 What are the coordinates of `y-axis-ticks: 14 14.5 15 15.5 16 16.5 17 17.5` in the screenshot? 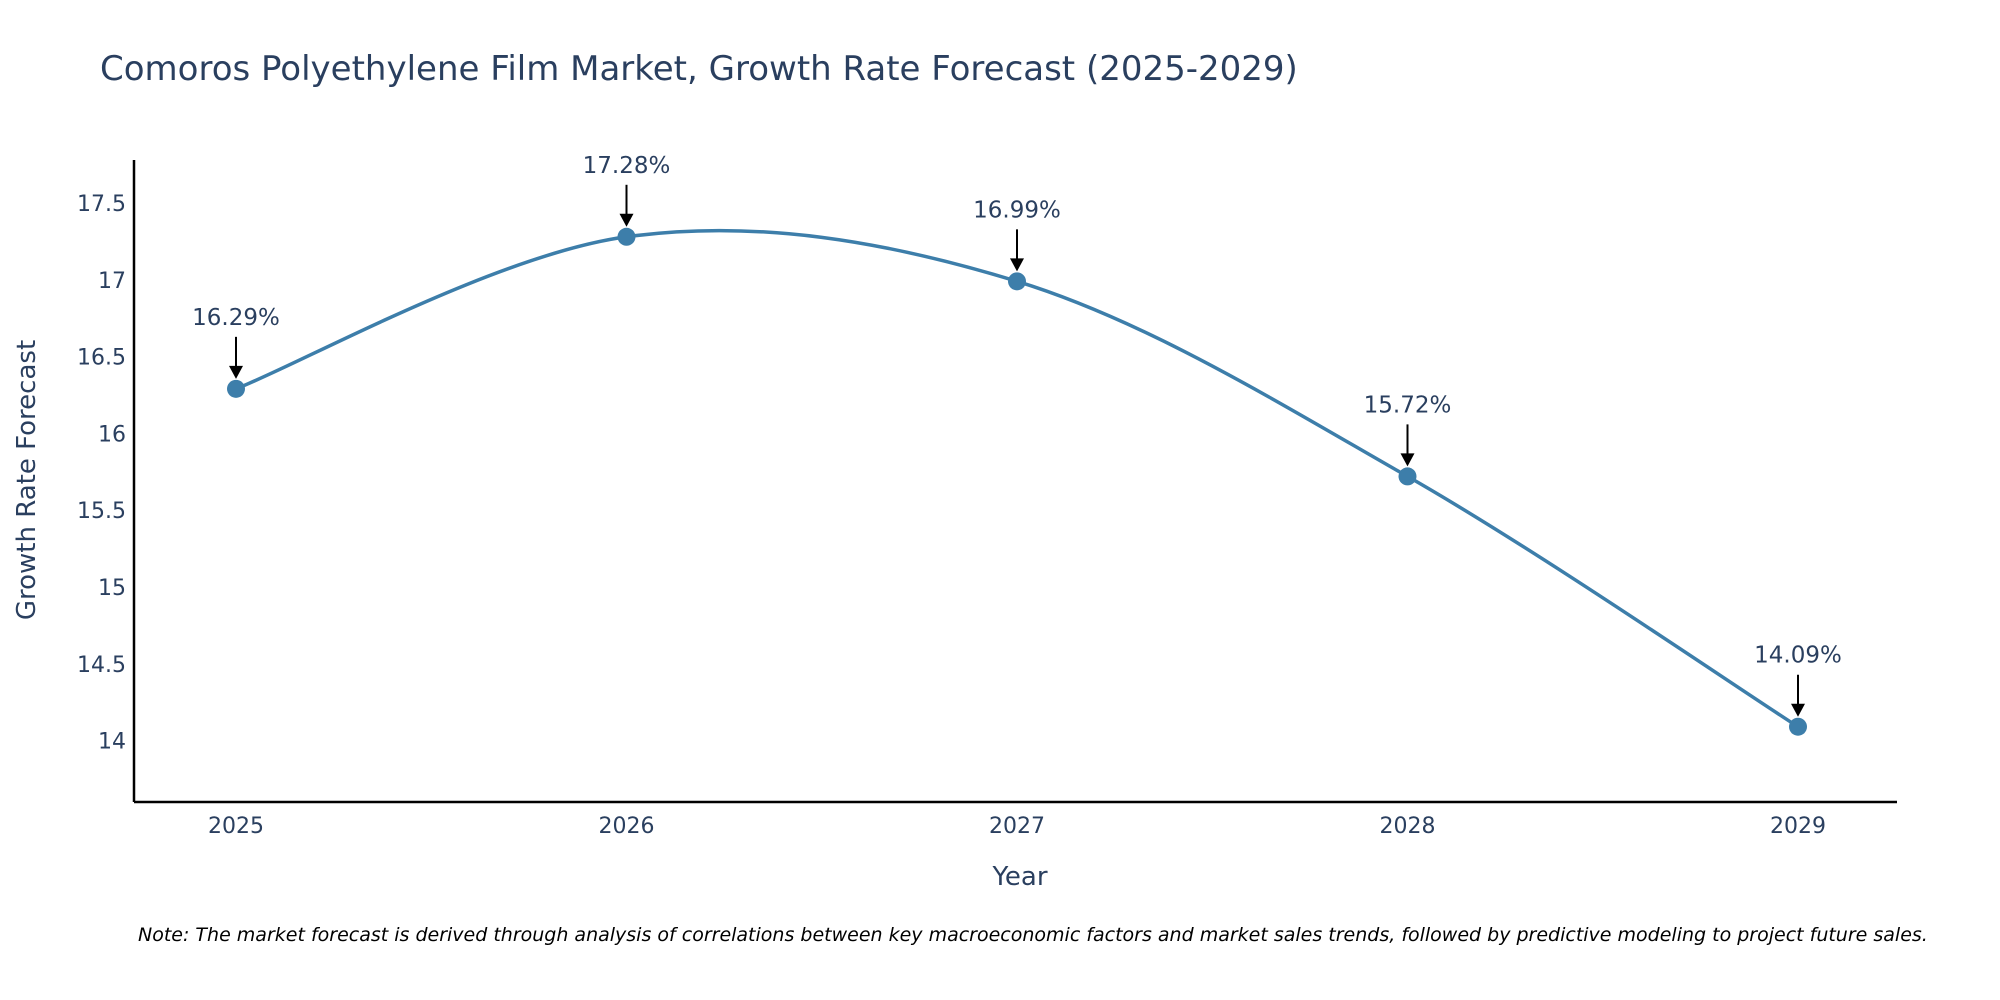 It's located at (101, 473).